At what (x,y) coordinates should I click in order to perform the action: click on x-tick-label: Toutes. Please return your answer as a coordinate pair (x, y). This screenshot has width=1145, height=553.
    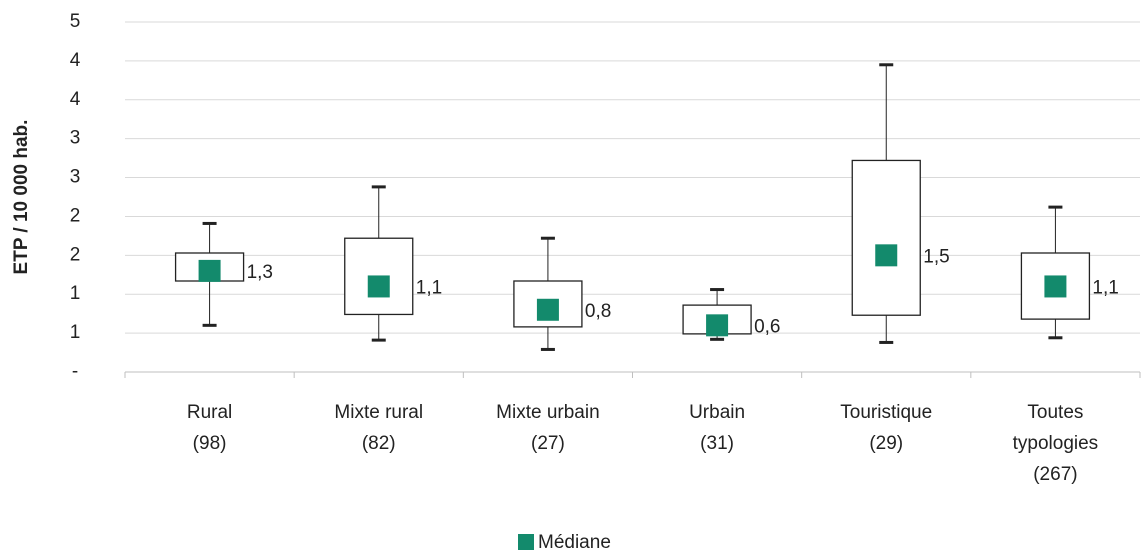
    Looking at the image, I should click on (1055, 412).